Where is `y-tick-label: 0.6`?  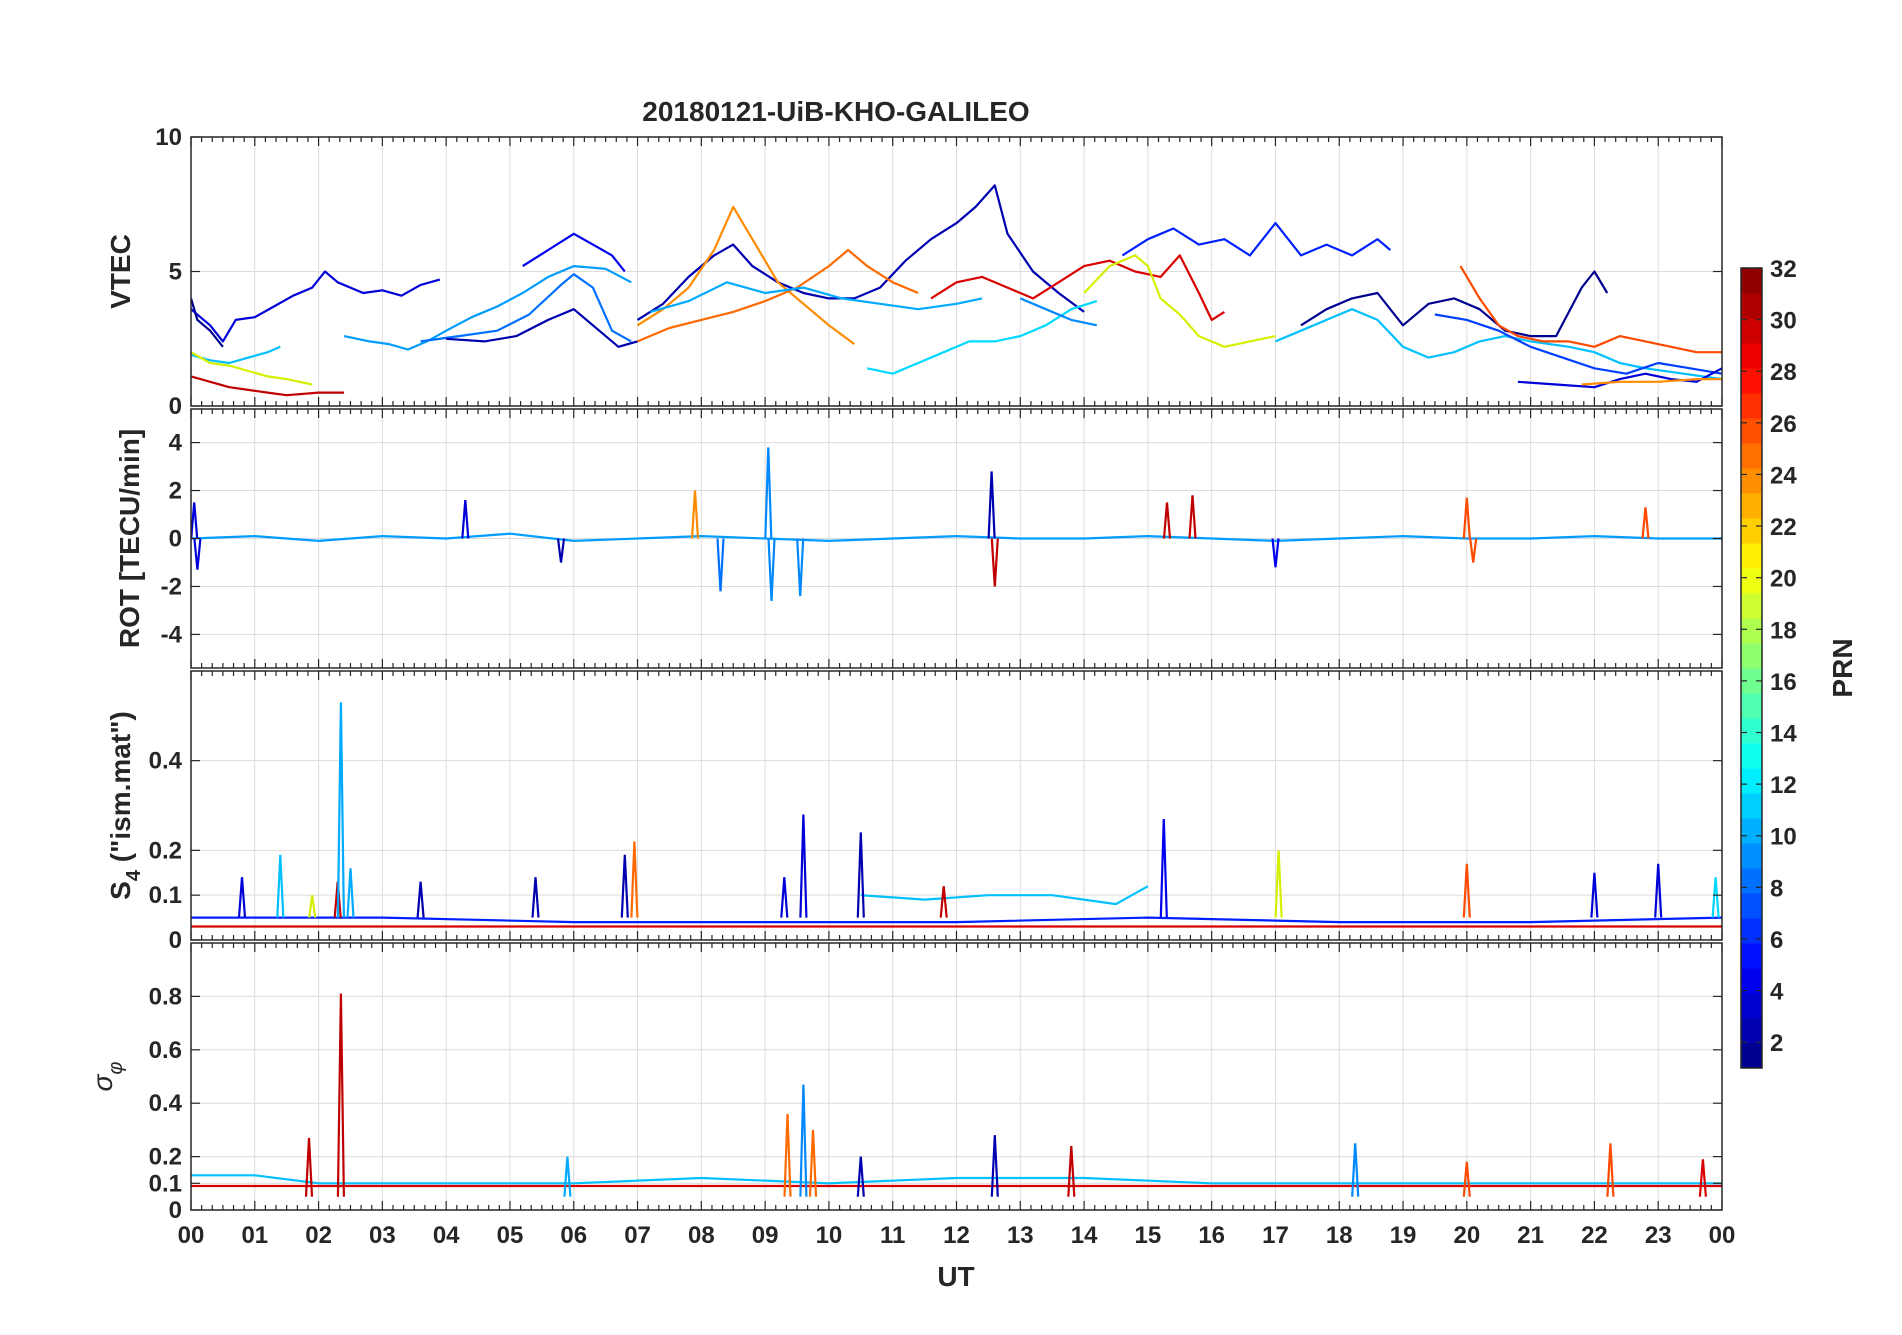 y-tick-label: 0.6 is located at coordinates (165, 1050).